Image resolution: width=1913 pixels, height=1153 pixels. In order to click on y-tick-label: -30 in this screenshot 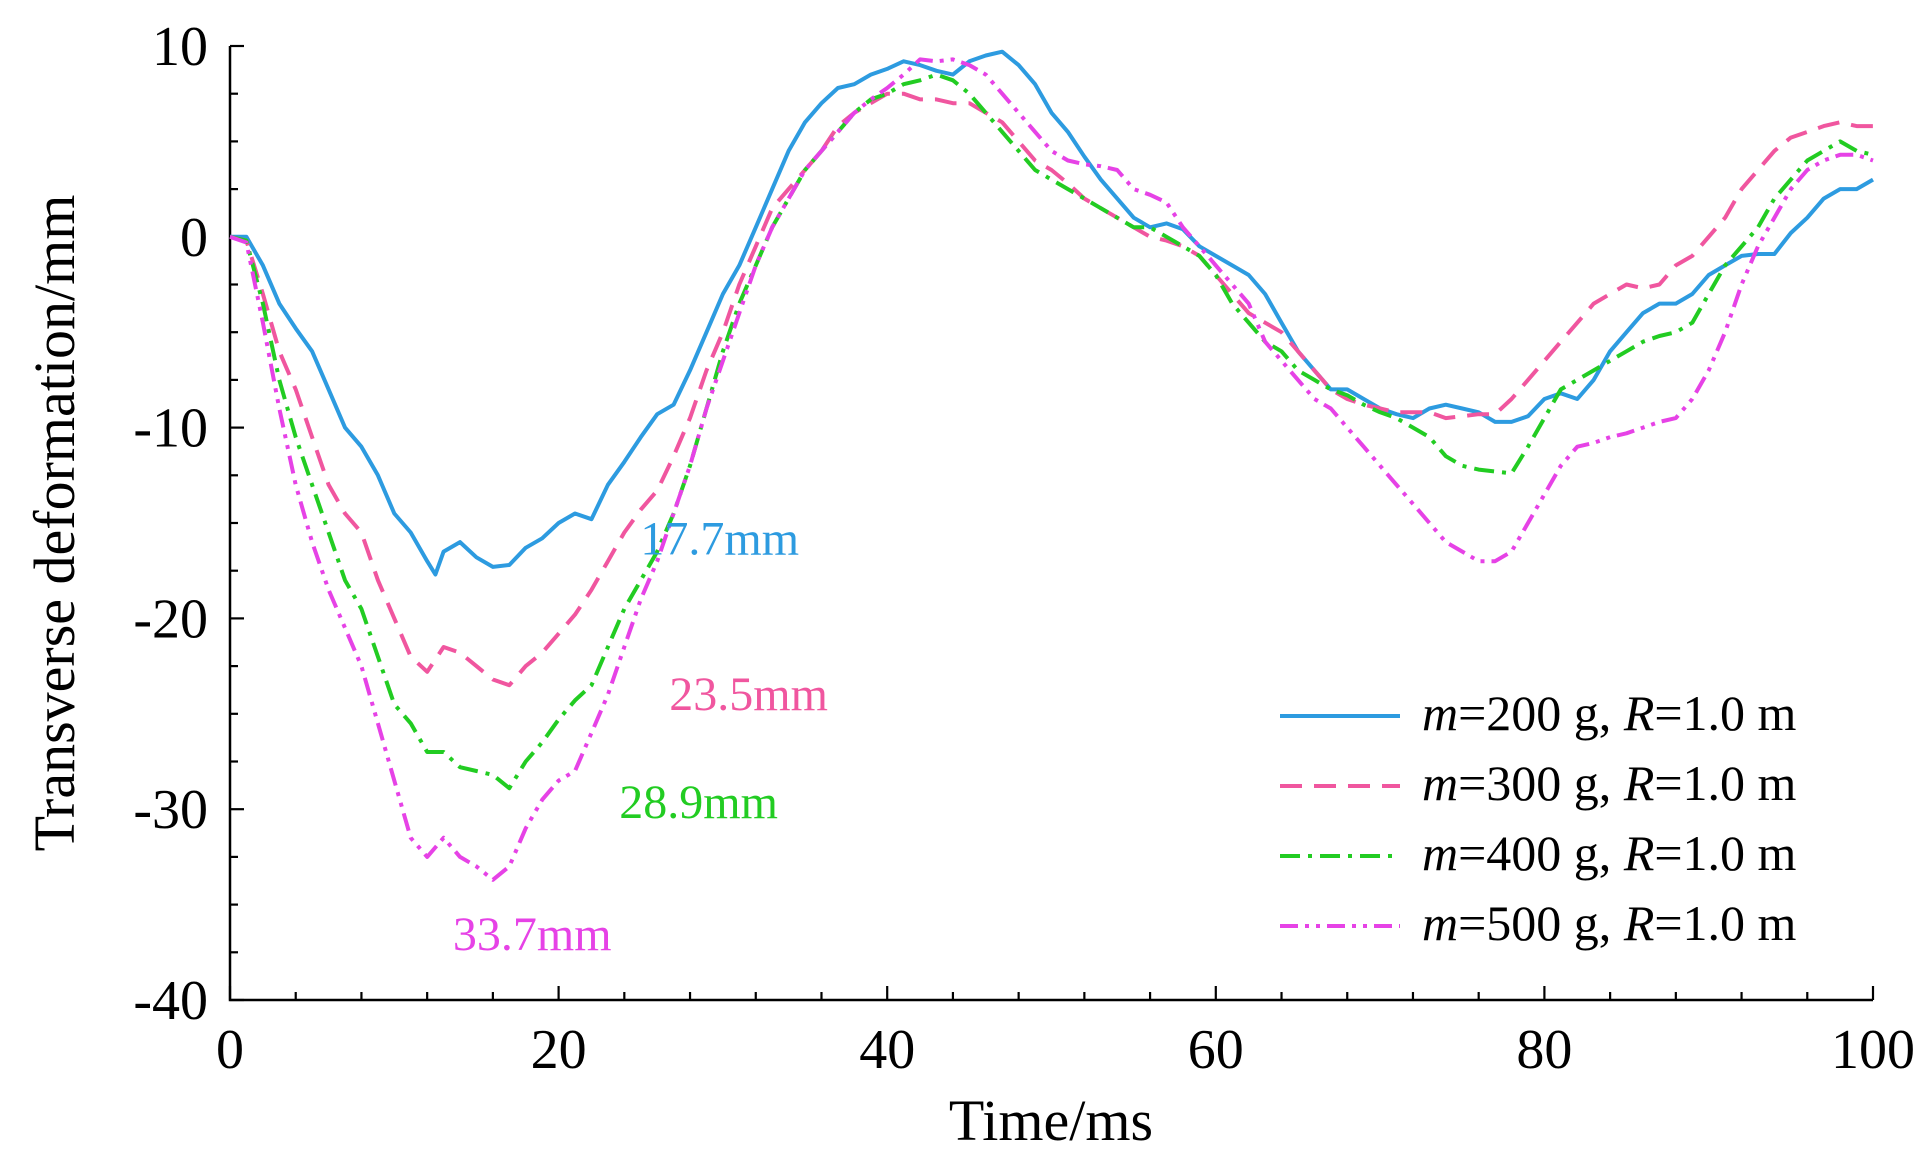, I will do `click(170, 810)`.